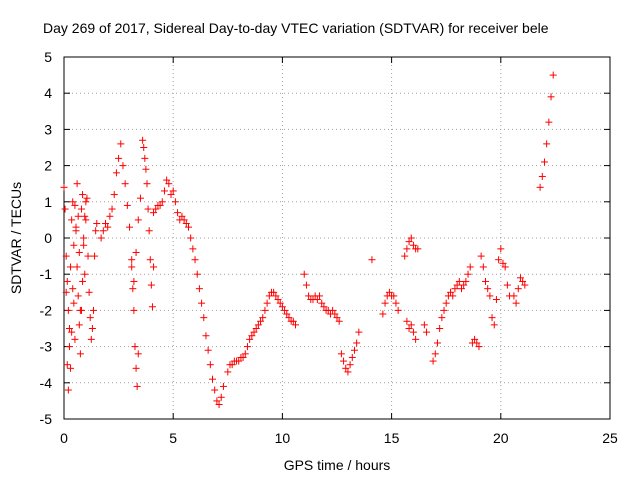  Describe the element at coordinates (46, 310) in the screenshot. I see `y-tick-label: -2` at that location.